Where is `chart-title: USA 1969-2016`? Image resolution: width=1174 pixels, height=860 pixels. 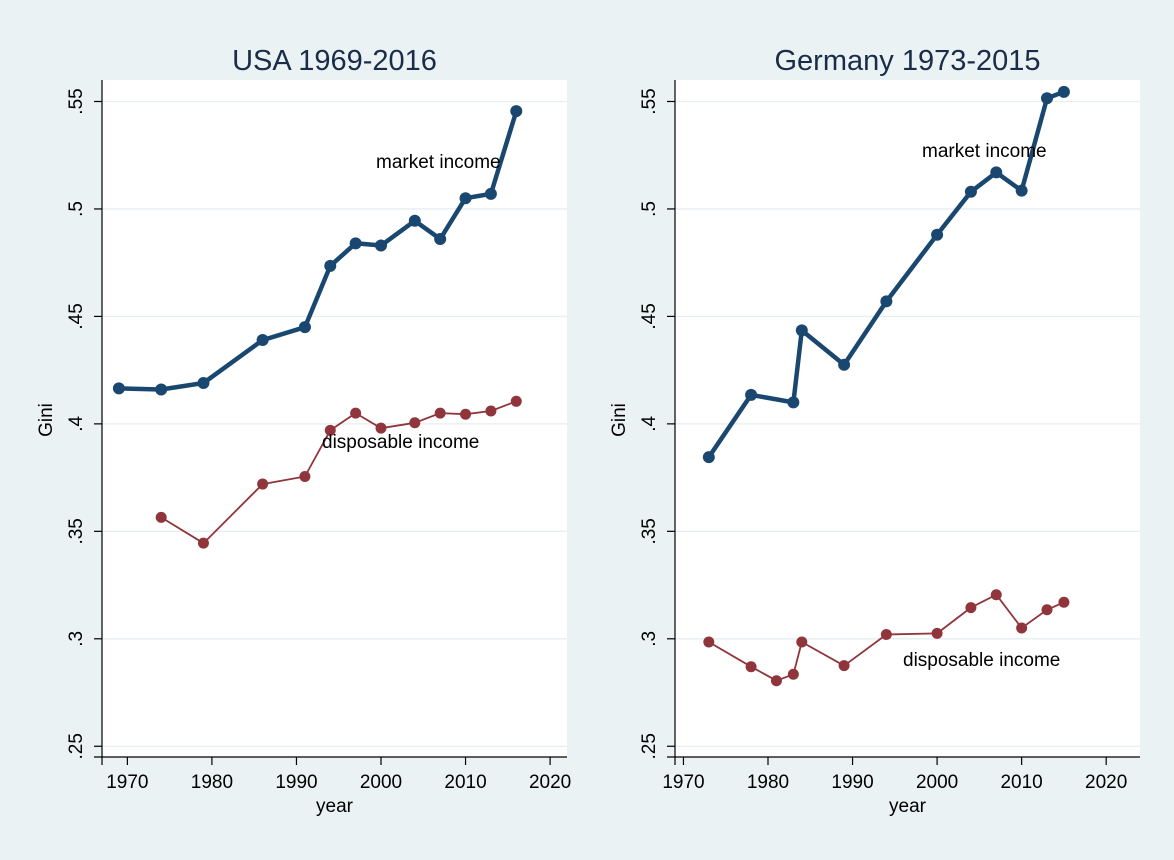 chart-title: USA 1969-2016 is located at coordinates (334, 61).